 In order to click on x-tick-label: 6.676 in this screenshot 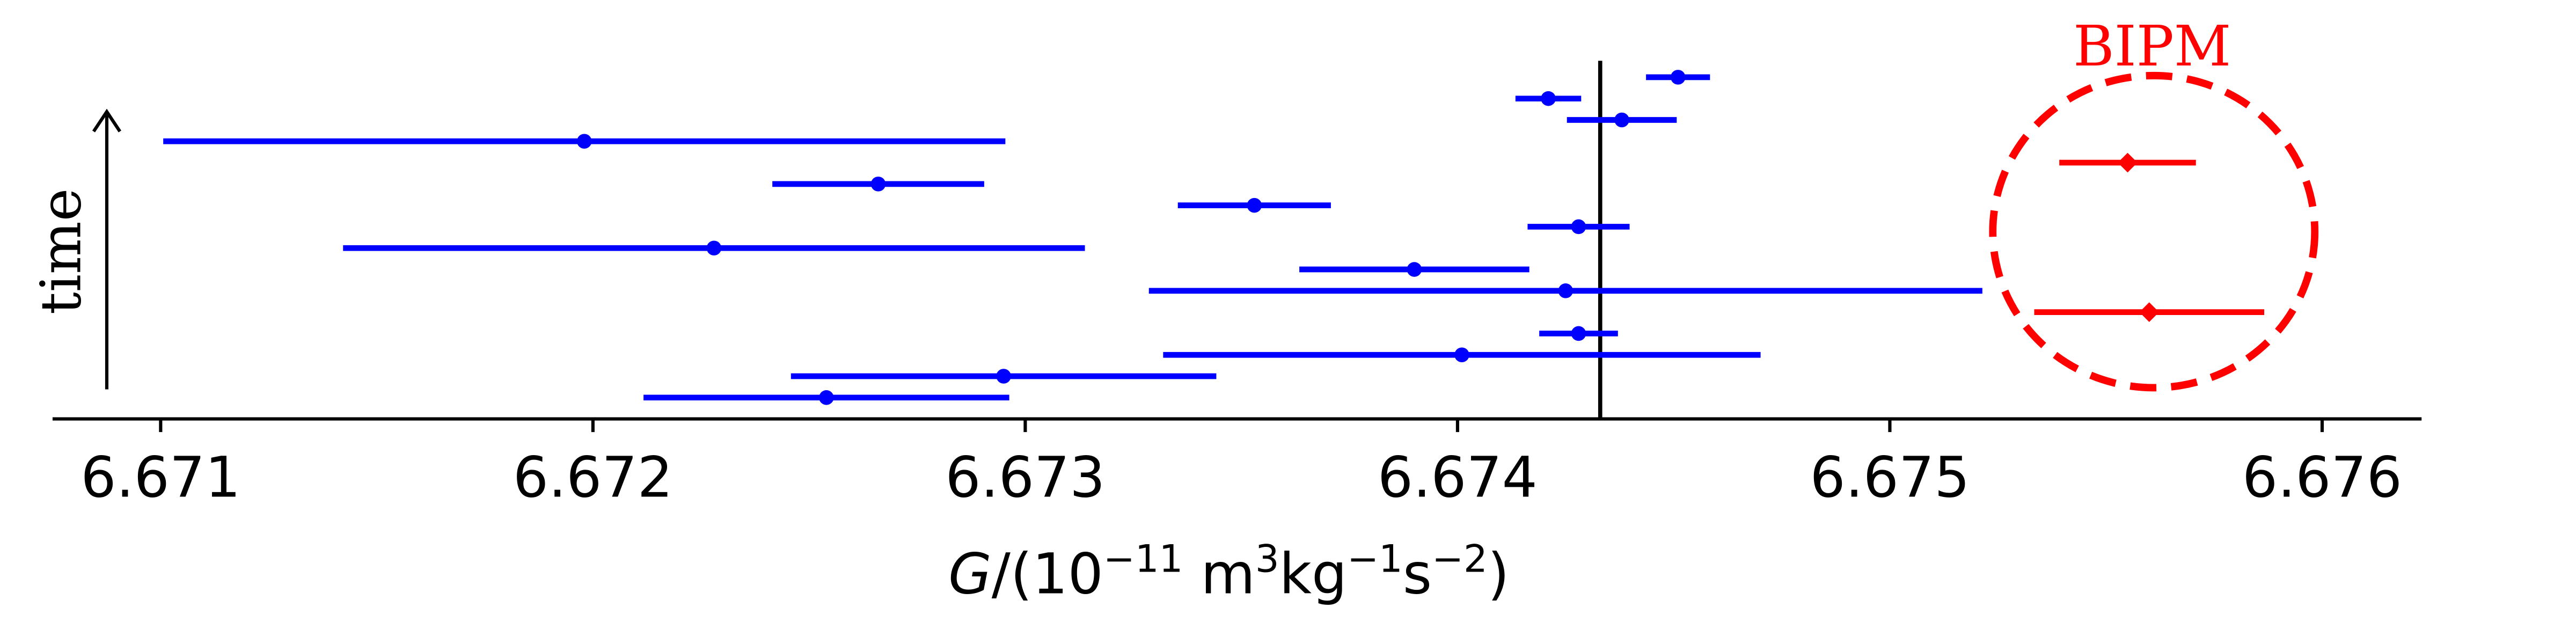, I will do `click(2322, 477)`.